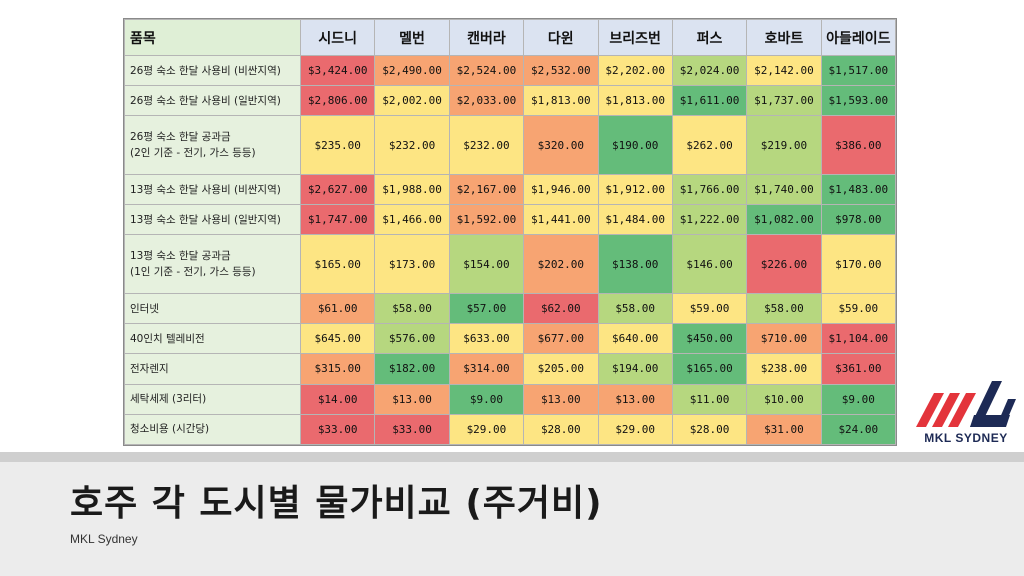  I want to click on price-cell: $361.00, so click(858, 369).